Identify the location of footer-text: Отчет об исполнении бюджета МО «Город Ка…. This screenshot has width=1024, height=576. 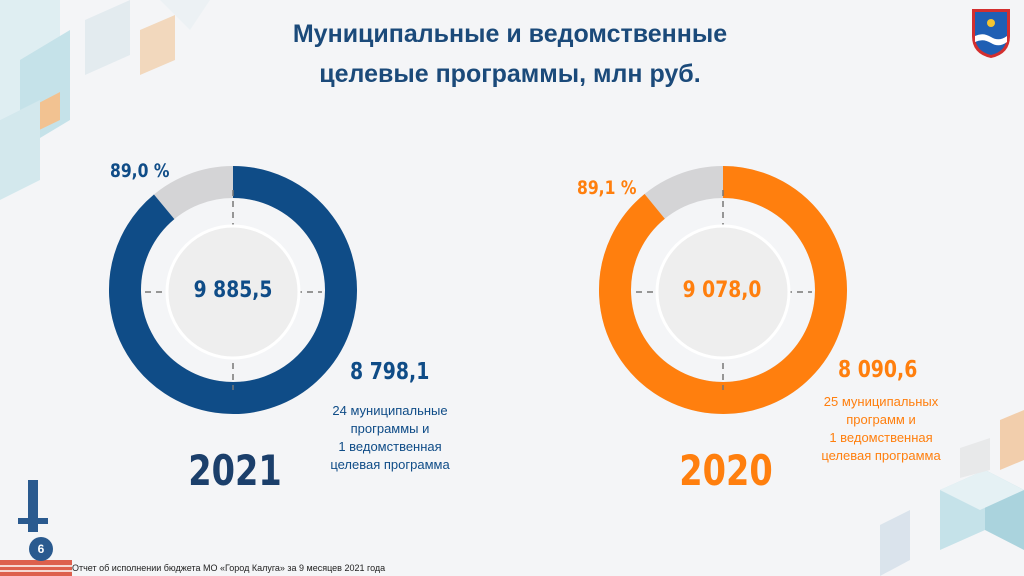
(229, 568).